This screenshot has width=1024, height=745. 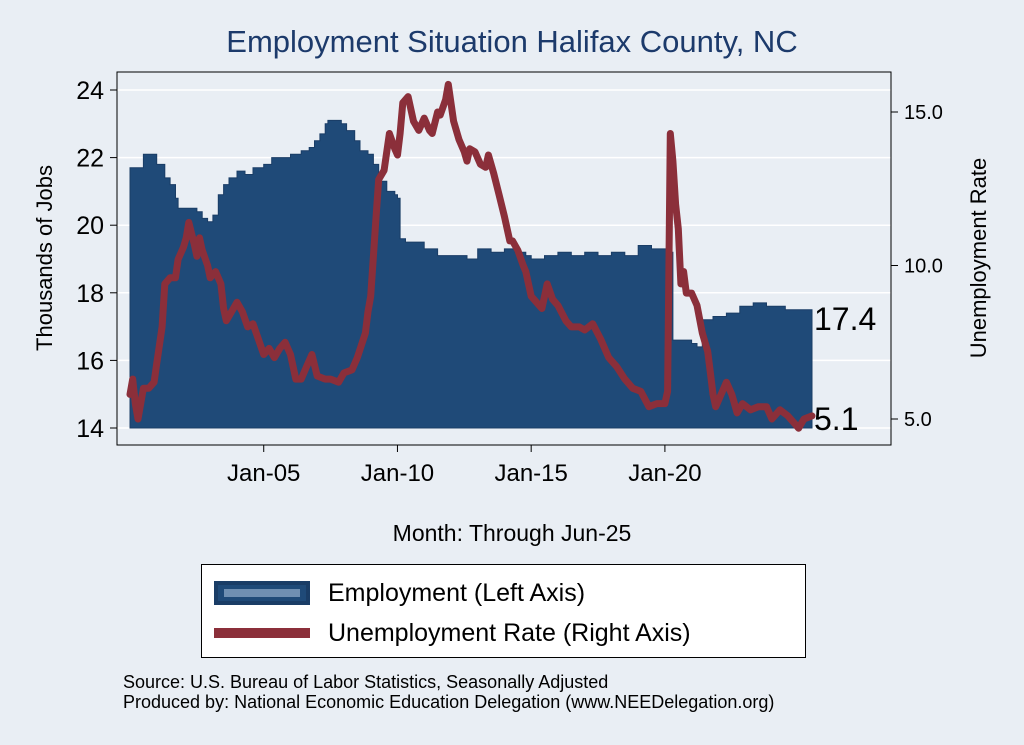 I want to click on left-tick-label: 14, so click(x=90, y=429).